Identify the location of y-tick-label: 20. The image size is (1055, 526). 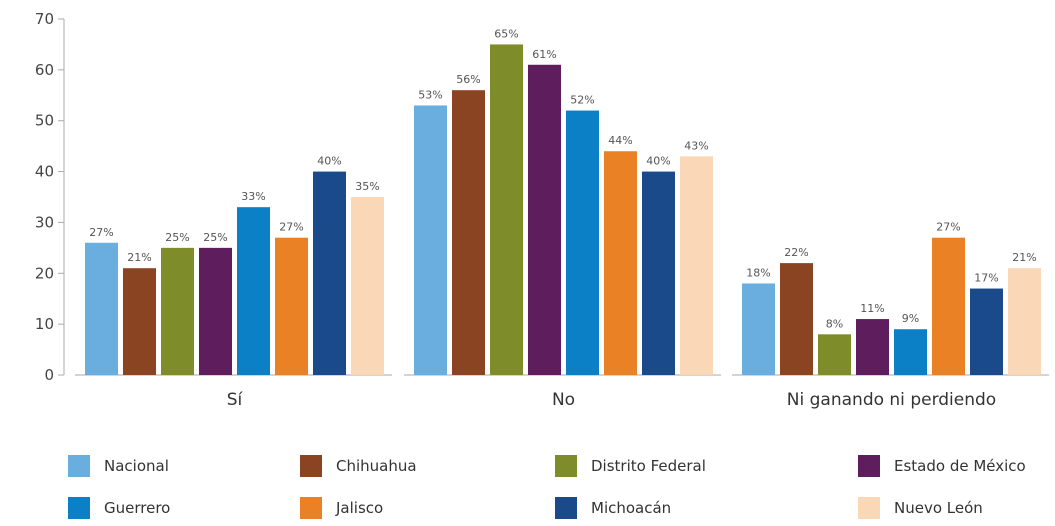
(44, 273).